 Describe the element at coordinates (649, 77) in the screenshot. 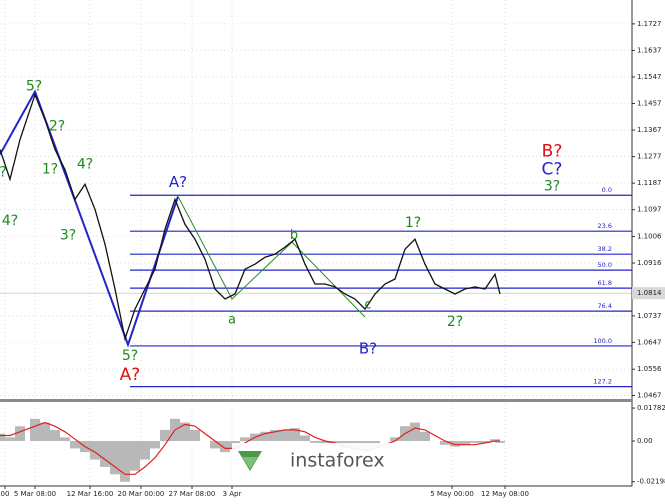

I see `y-tick-label: 1.1547` at that location.